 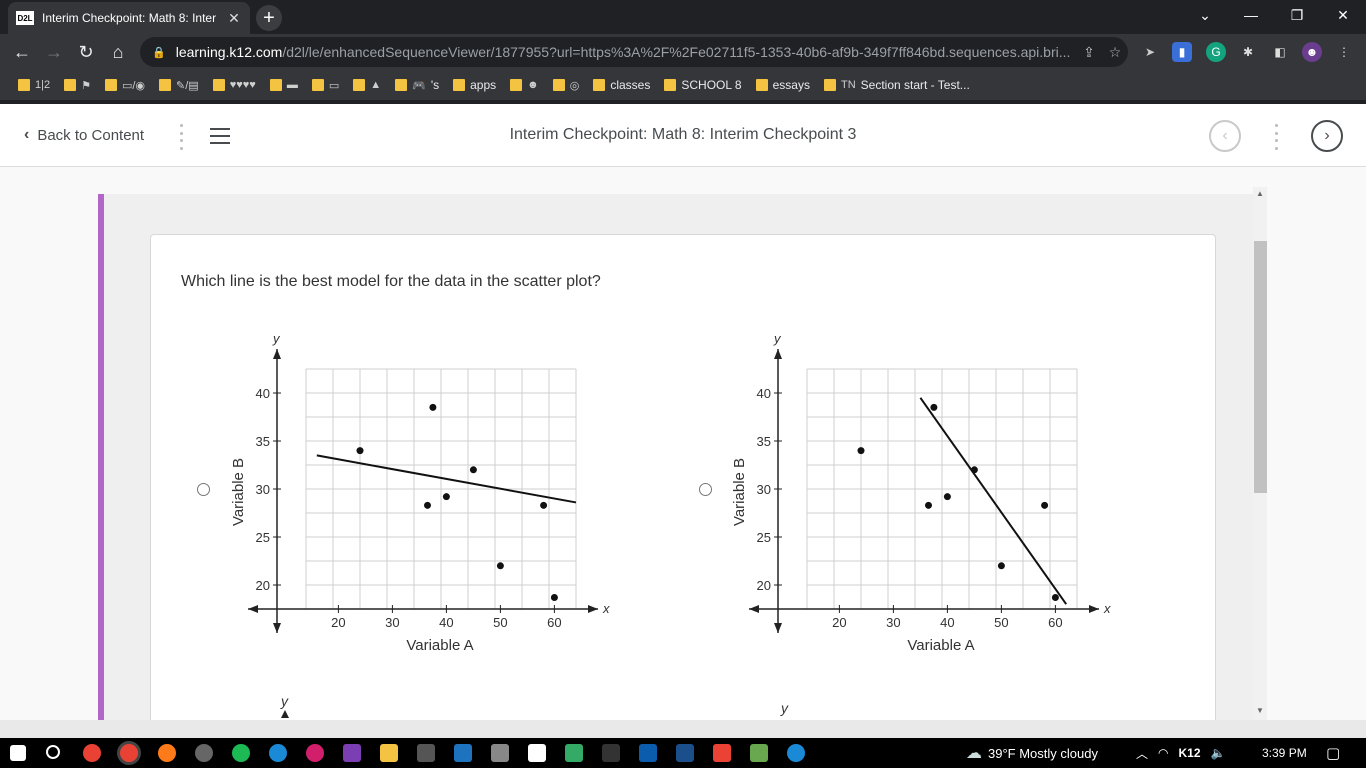 I want to click on bookmark-glyph-icon: ☻, so click(x=533, y=85).